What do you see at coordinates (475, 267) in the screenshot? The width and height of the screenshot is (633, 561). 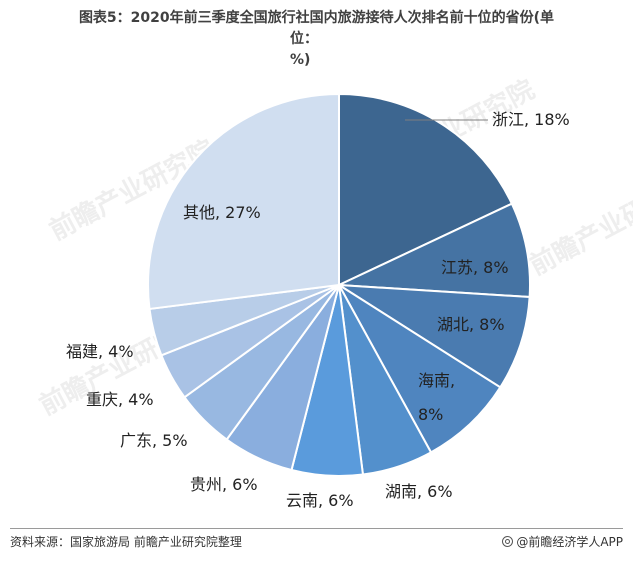 I see `slice-label-江苏: 江苏, 8%` at bounding box center [475, 267].